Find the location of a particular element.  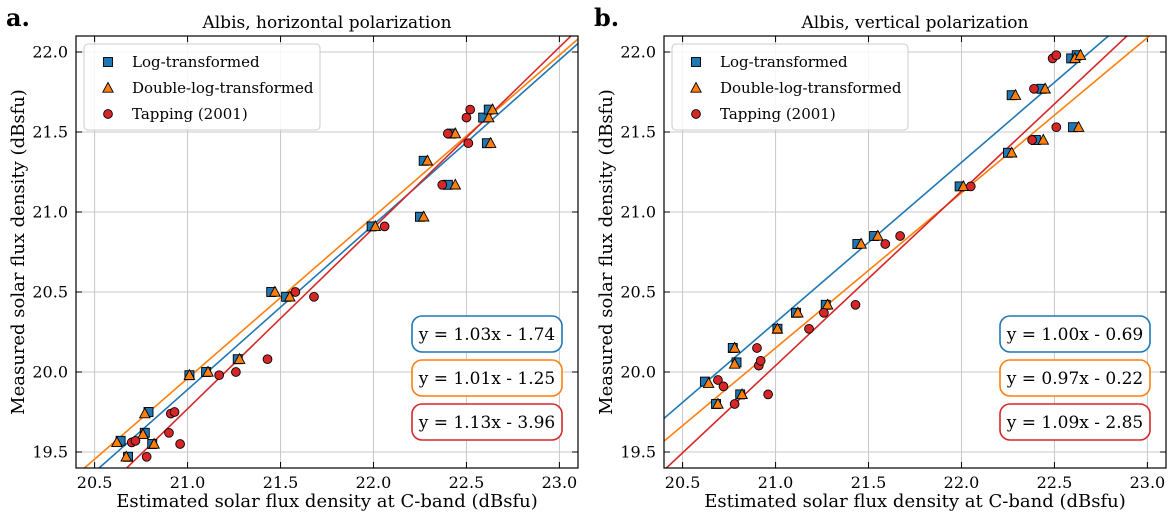

panel-letter: a. is located at coordinates (18, 17).